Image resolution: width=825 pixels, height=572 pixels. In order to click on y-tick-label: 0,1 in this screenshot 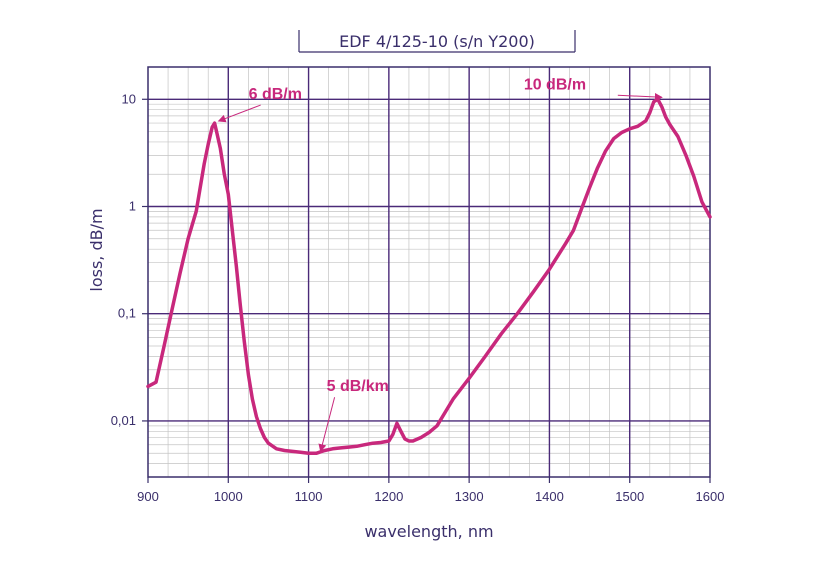, I will do `click(127, 313)`.